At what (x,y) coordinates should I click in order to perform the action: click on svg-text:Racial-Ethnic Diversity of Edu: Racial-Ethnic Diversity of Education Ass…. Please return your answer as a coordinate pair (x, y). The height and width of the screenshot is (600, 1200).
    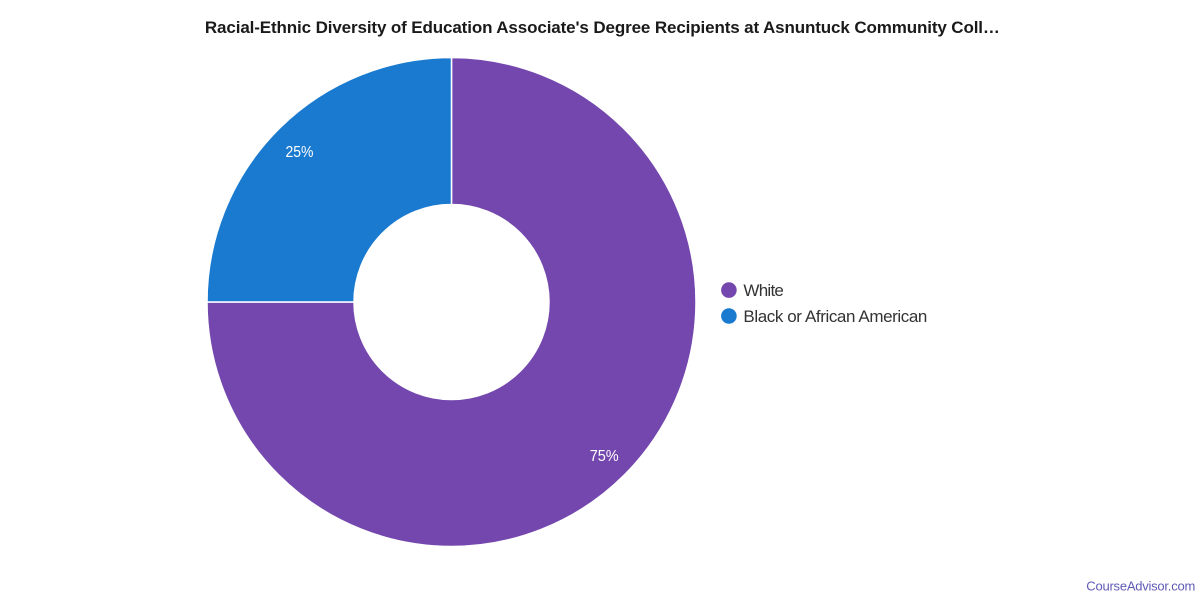
    Looking at the image, I should click on (602, 27).